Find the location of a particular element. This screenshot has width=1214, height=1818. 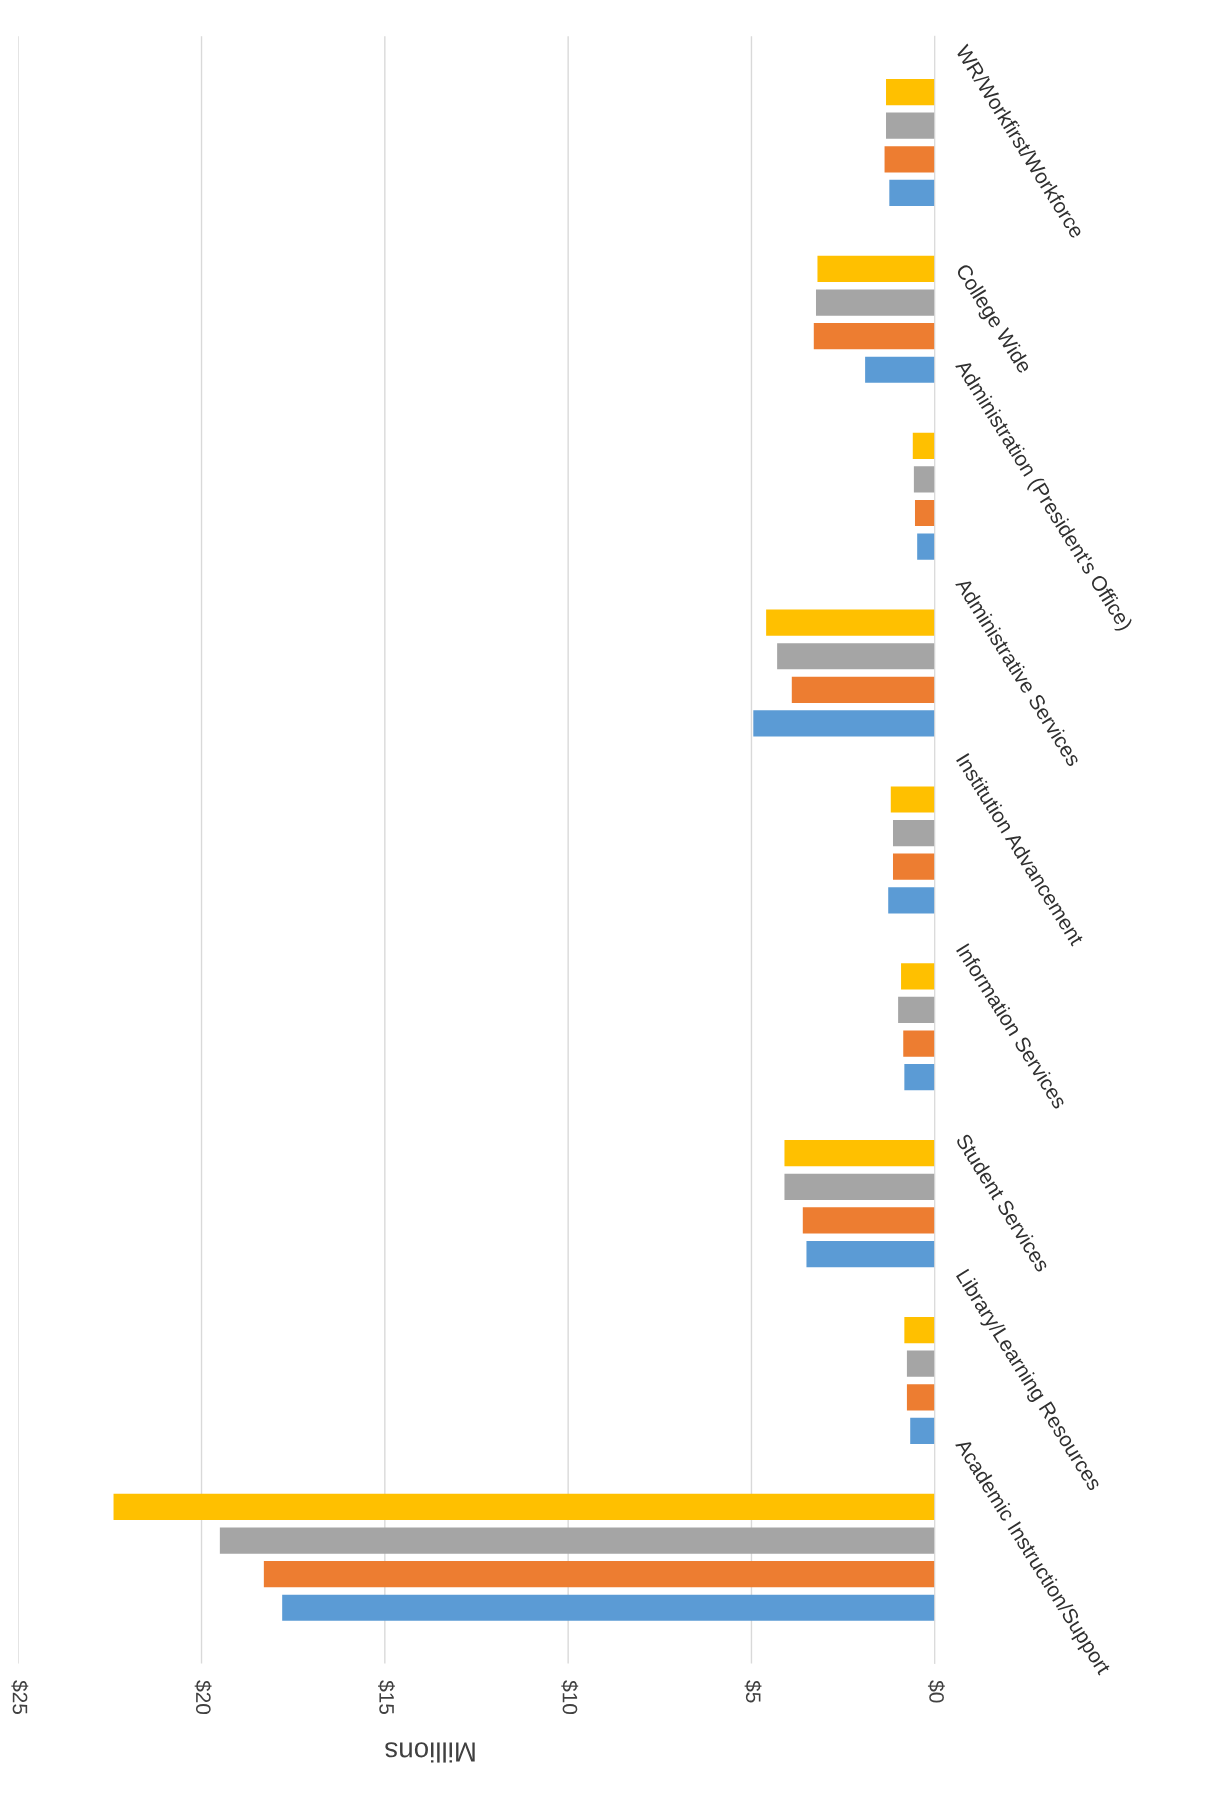

x-tick-label: $5 is located at coordinates (753, 1691).